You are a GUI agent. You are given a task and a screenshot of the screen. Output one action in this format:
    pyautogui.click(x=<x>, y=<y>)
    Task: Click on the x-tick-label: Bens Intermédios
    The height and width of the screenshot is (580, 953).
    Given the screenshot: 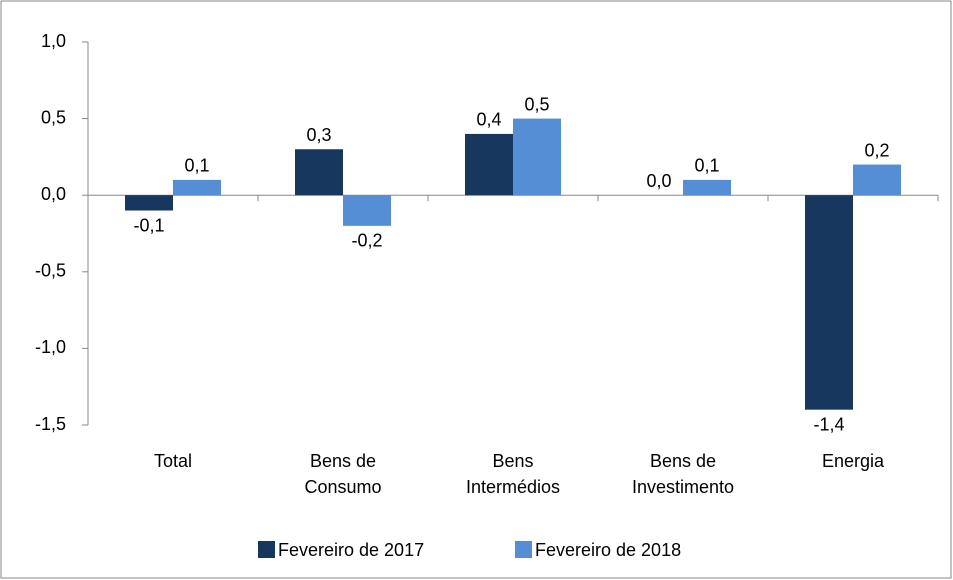 What is the action you would take?
    pyautogui.click(x=513, y=474)
    